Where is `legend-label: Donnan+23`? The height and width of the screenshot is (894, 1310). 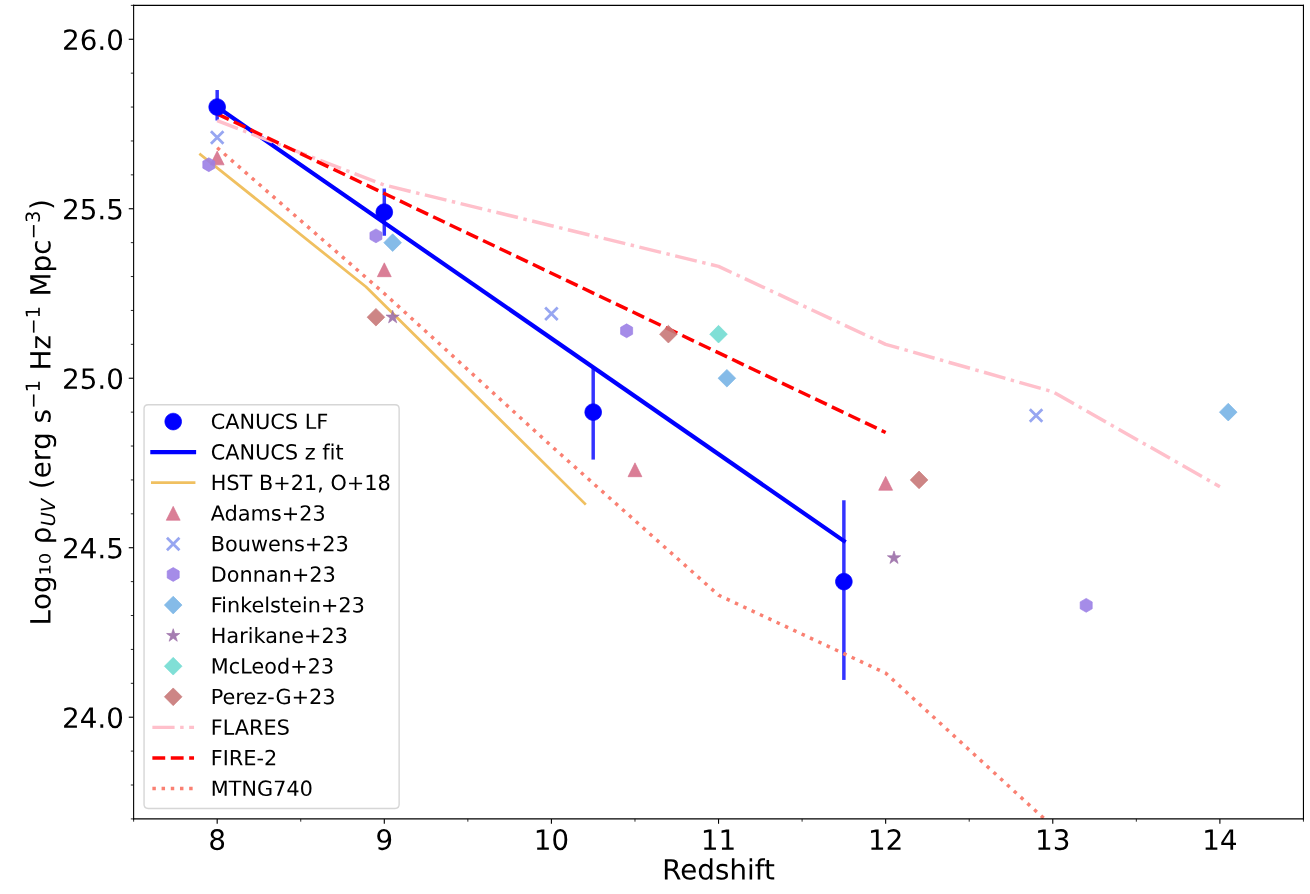 legend-label: Donnan+23 is located at coordinates (273, 574).